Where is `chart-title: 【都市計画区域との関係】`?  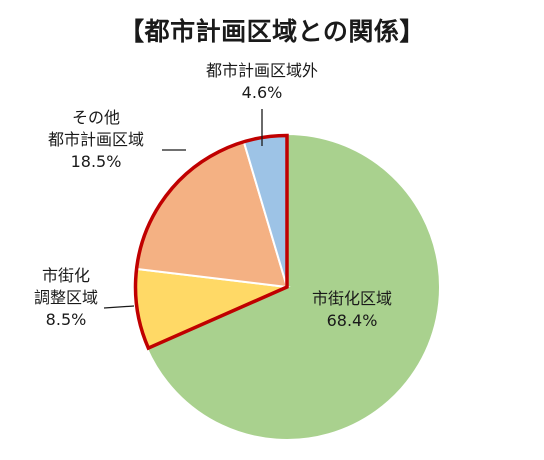 chart-title: 【都市計画区域との関係】 is located at coordinates (272, 31).